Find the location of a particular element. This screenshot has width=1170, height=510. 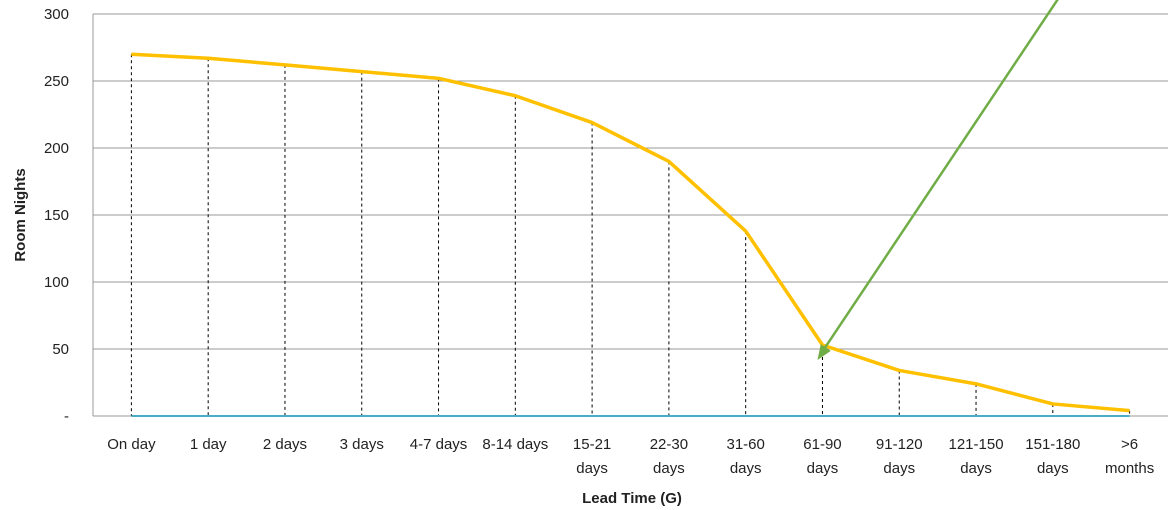

x-tick-label: 91-120 days is located at coordinates (899, 456).